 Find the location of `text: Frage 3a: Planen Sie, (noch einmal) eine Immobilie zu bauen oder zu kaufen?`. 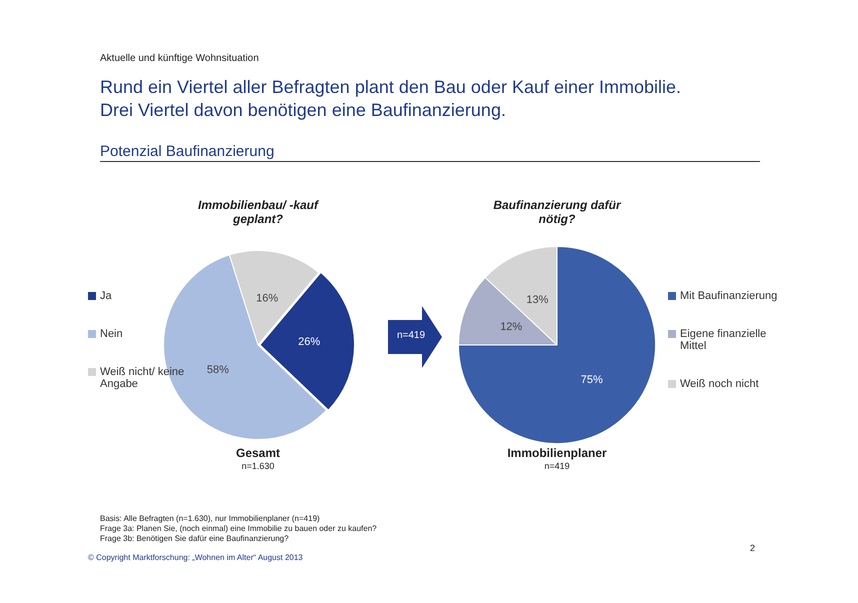

text: Frage 3a: Planen Sie, (noch einmal) eine Immobilie zu bauen oder zu kaufen? is located at coordinates (238, 528).